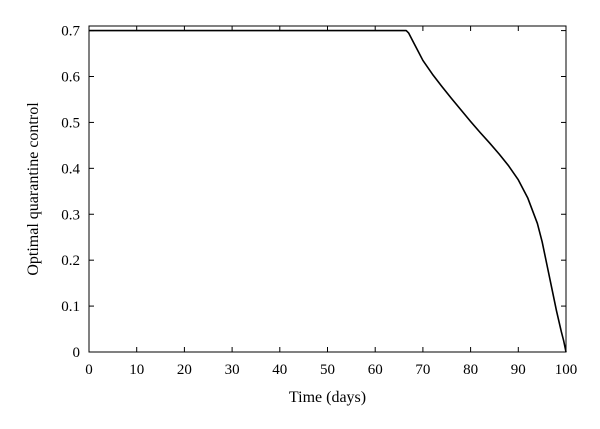 This screenshot has height=429, width=600. What do you see at coordinates (70, 169) in the screenshot?
I see `y-tick-label: 0.4` at bounding box center [70, 169].